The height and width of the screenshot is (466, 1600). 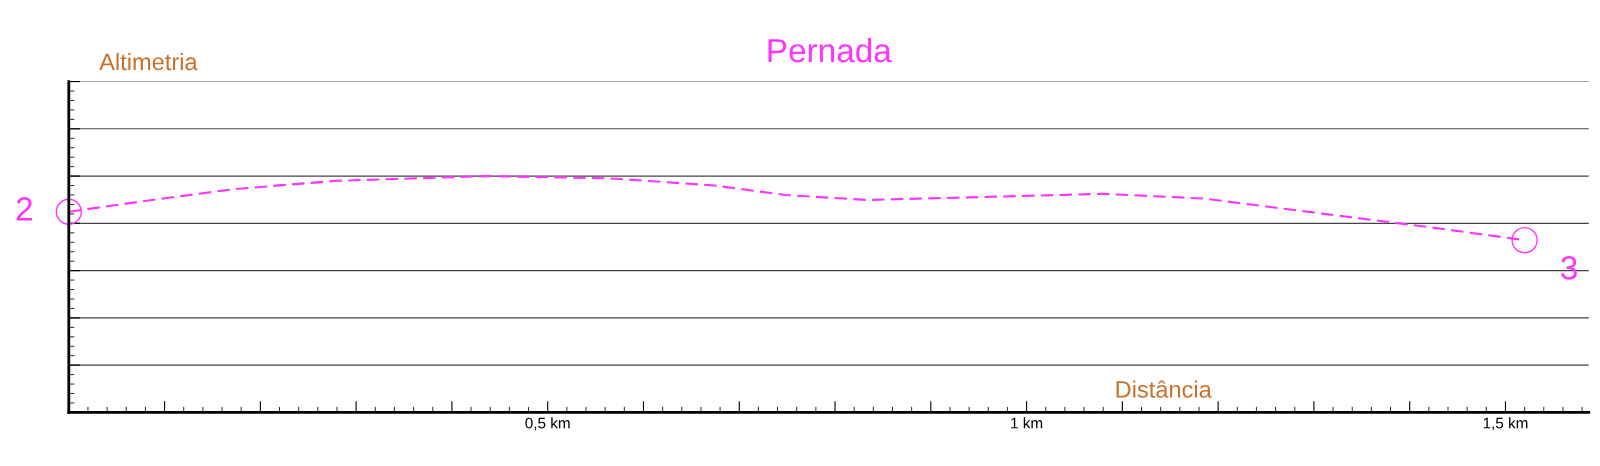 What do you see at coordinates (830, 50) in the screenshot?
I see `chart-title: Pernada` at bounding box center [830, 50].